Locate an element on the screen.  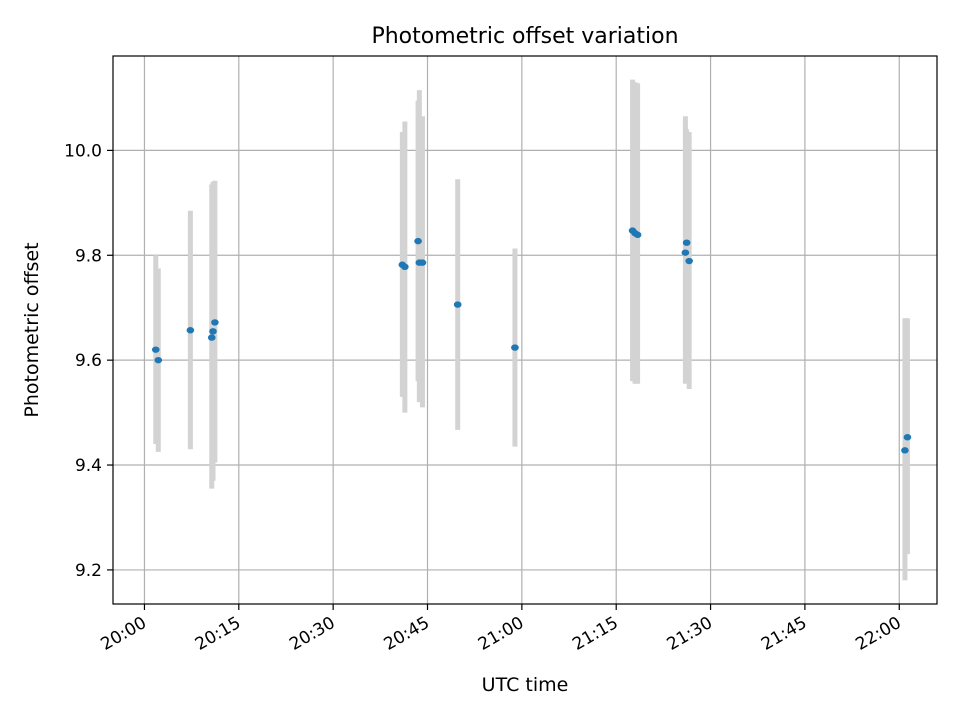
y-tick-label: 9.4 is located at coordinates (88, 466).